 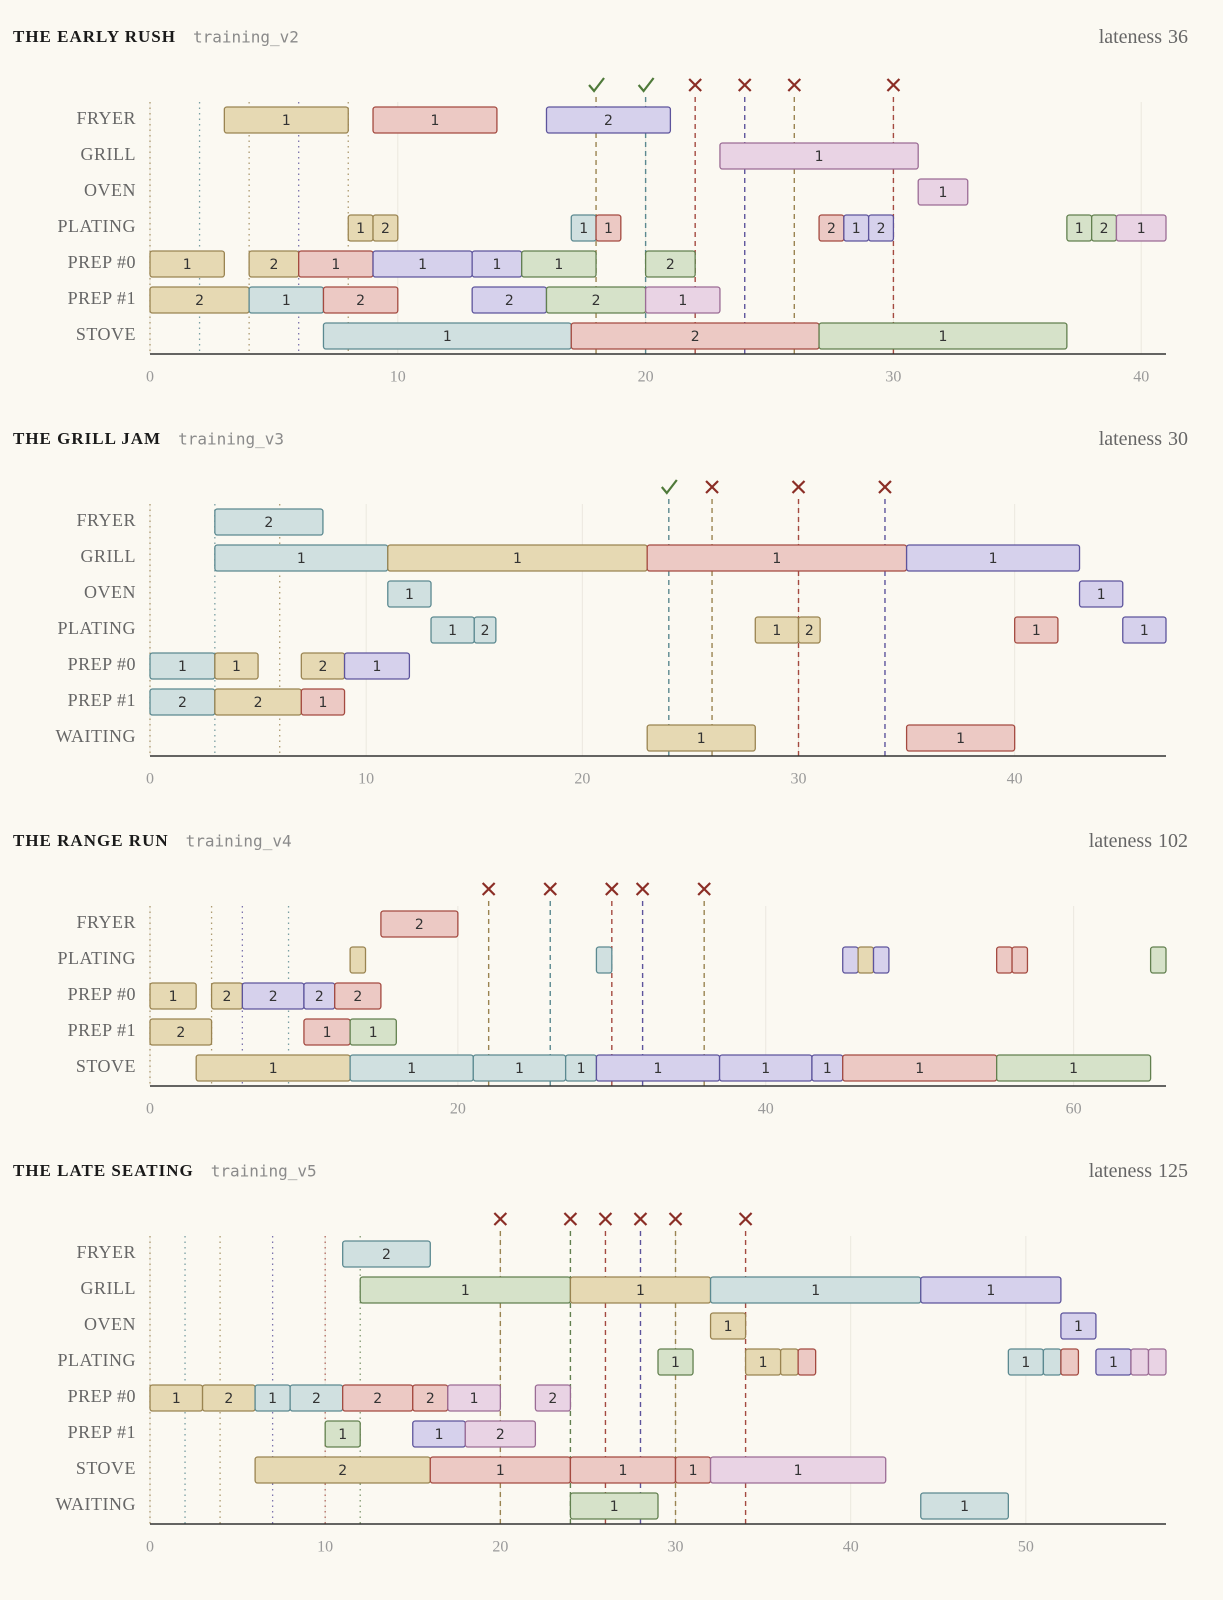 I want to click on row-label: OVEN, so click(x=110, y=592).